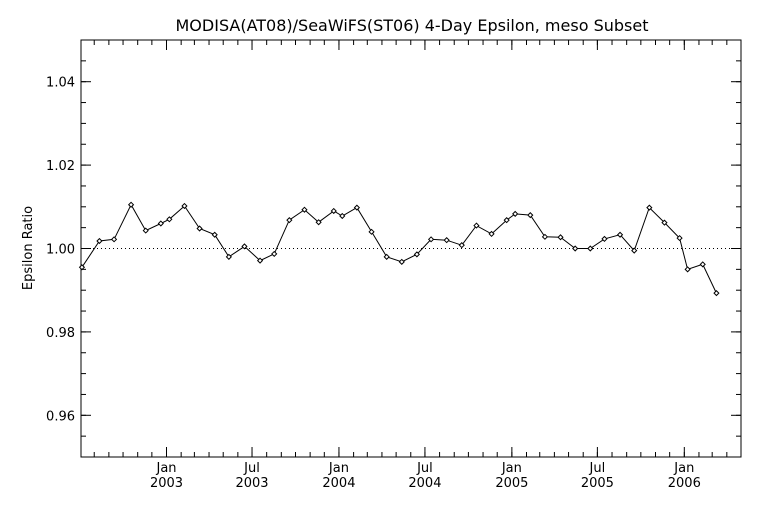 This screenshot has width=768, height=512. What do you see at coordinates (60, 166) in the screenshot?
I see `y-tick-label: 1.02` at bounding box center [60, 166].